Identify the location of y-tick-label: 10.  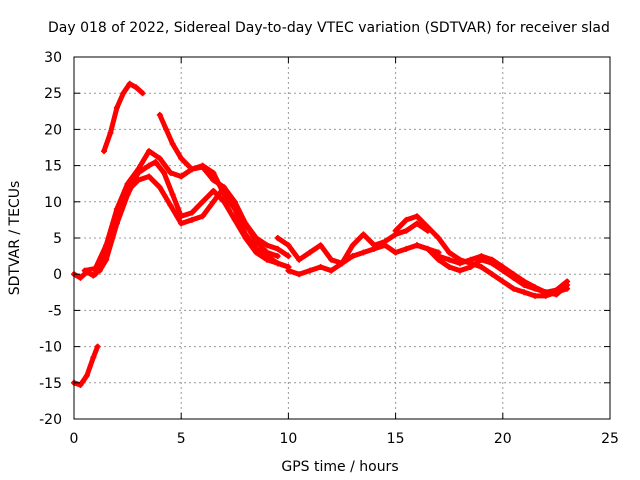
(53, 203).